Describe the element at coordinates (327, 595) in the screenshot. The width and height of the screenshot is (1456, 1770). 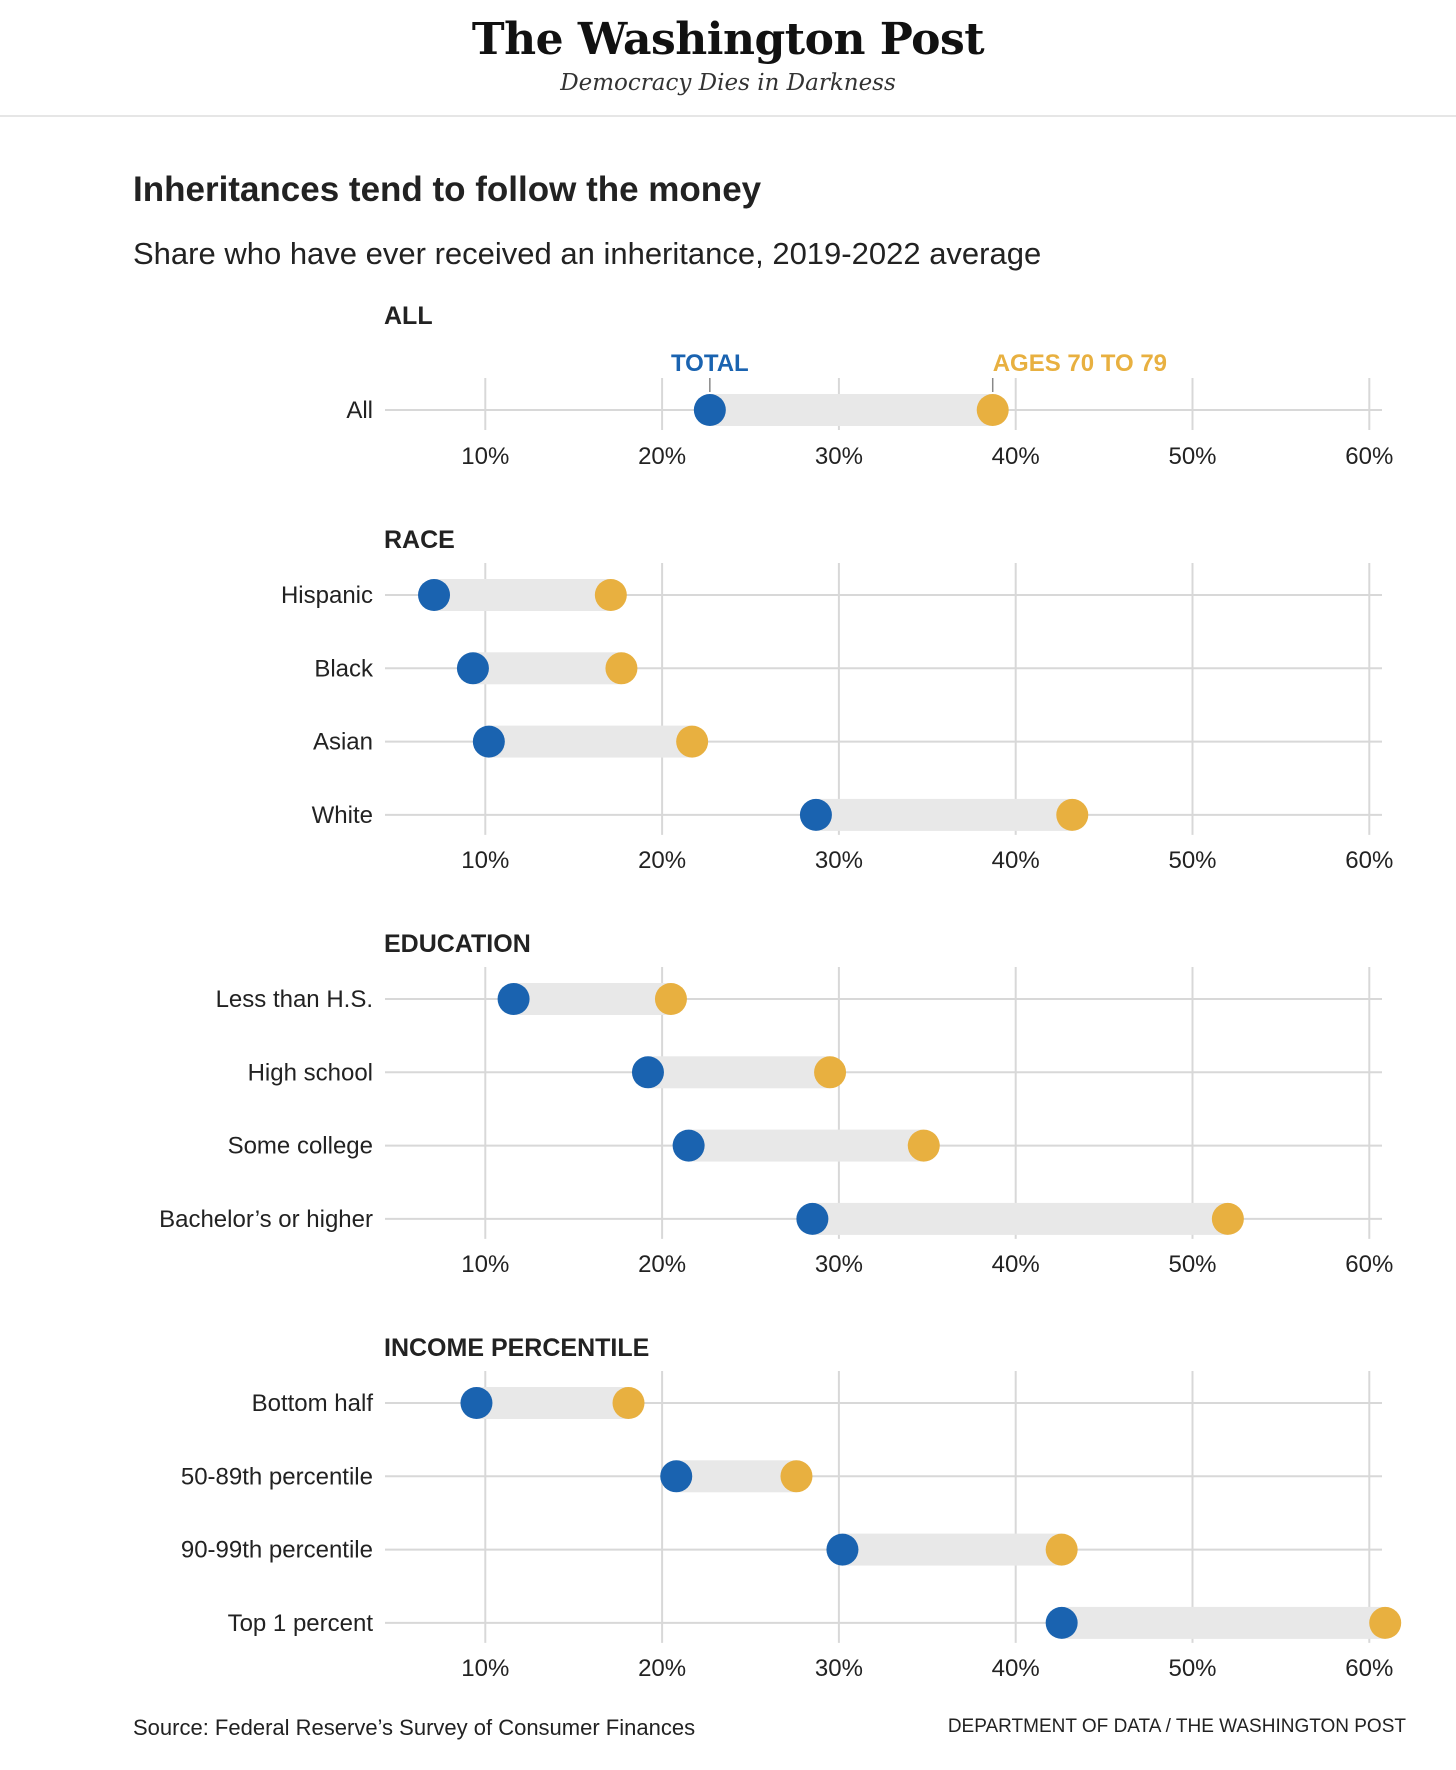
I see `row-label: Hispanic` at that location.